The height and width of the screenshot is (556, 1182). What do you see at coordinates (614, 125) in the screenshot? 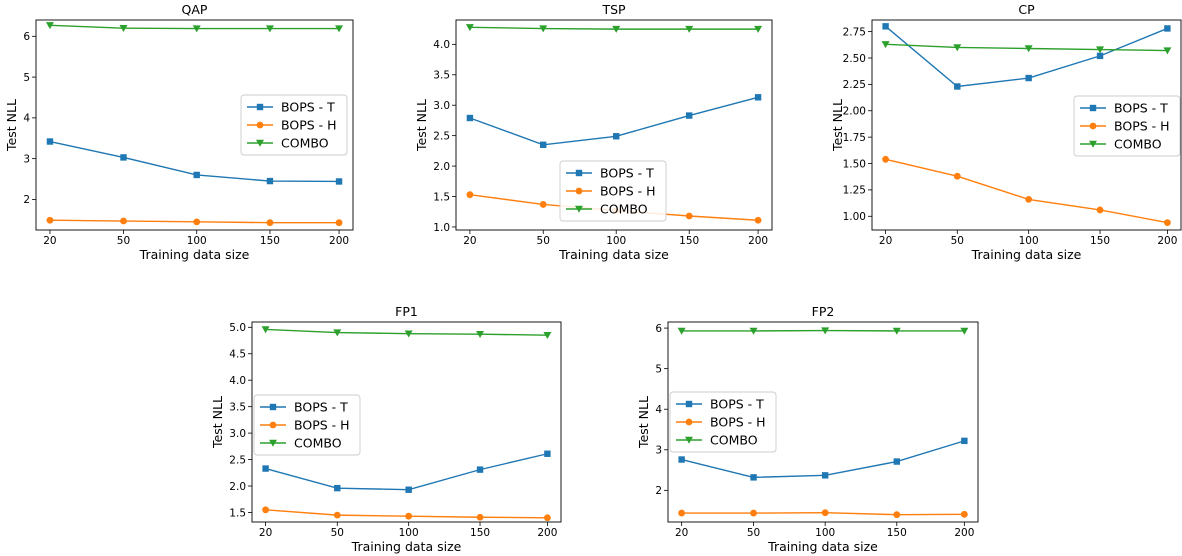
I see `plot-frame` at bounding box center [614, 125].